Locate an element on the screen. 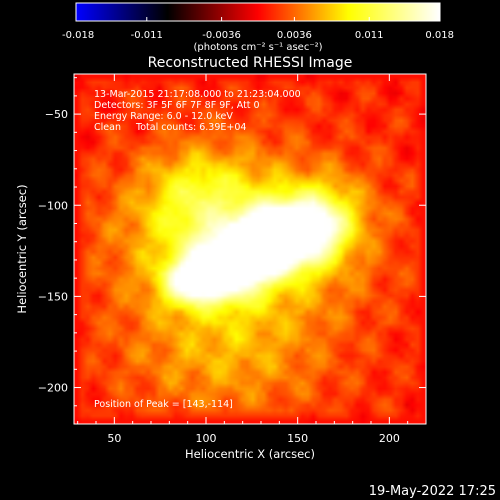  annotation-detectors: Detectors: 3F 5F 6F 7F 8F 9F, Att 0 is located at coordinates (177, 105).